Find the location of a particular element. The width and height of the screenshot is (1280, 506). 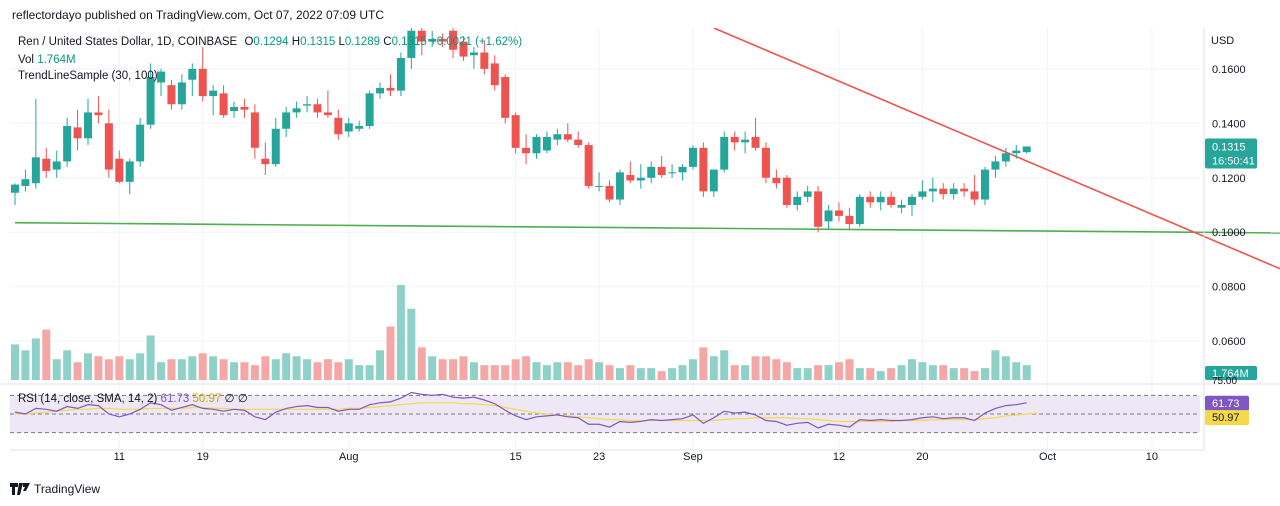

trendline-legend: TrendLineSample (30, 100) is located at coordinates (88, 76).